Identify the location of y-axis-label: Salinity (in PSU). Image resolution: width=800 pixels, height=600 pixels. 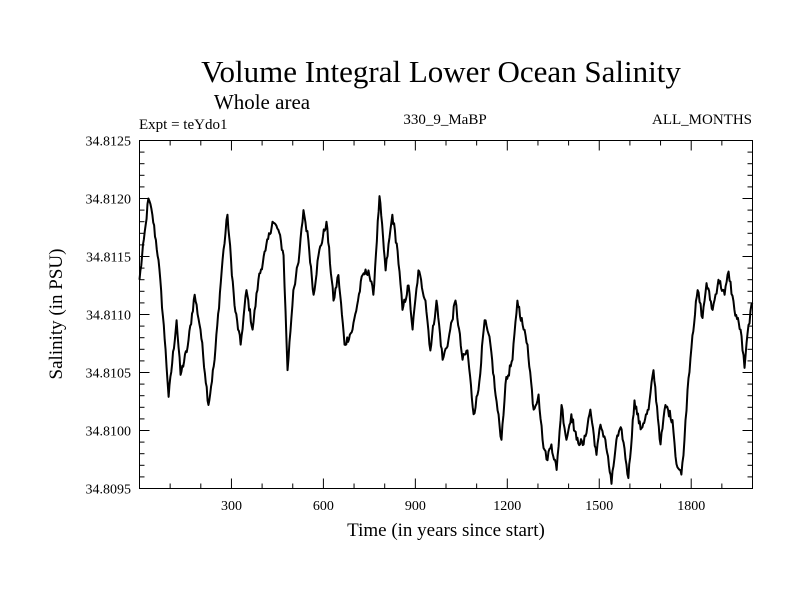
(56, 314).